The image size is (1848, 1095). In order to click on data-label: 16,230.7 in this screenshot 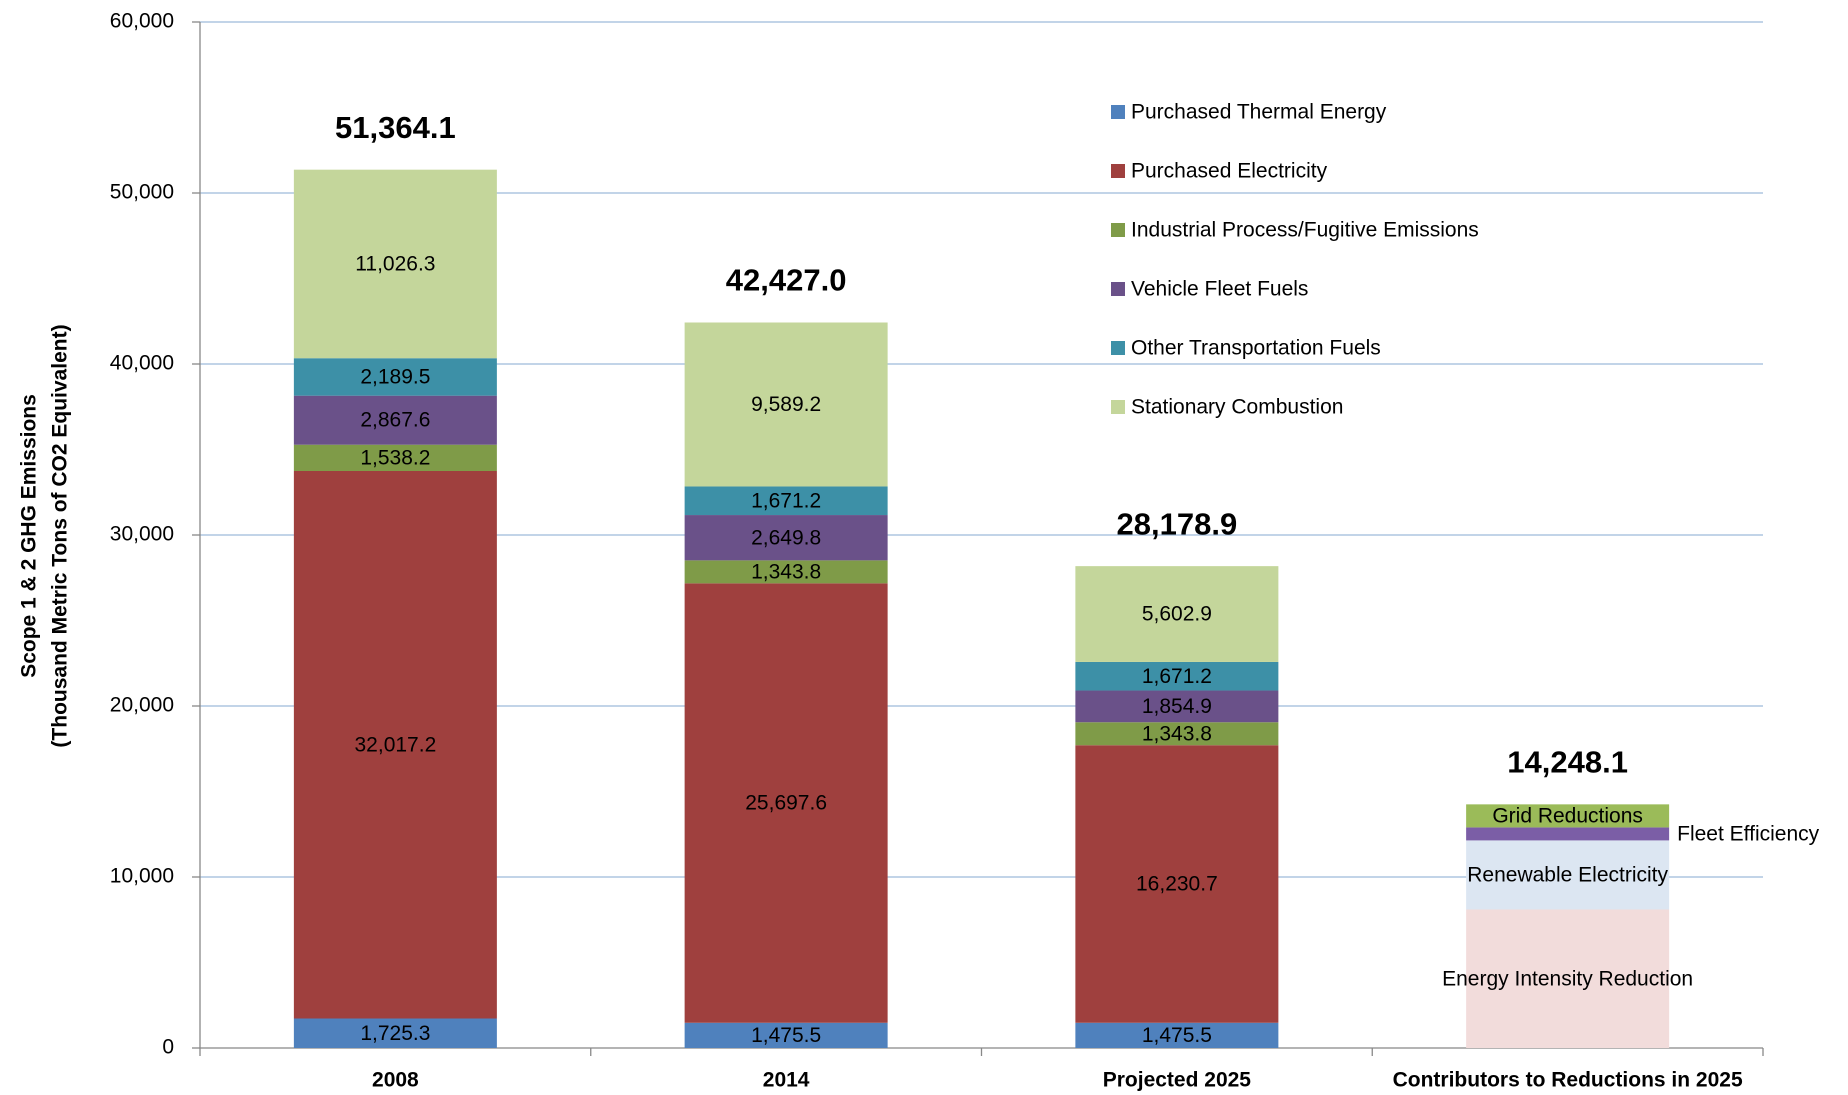, I will do `click(1177, 884)`.